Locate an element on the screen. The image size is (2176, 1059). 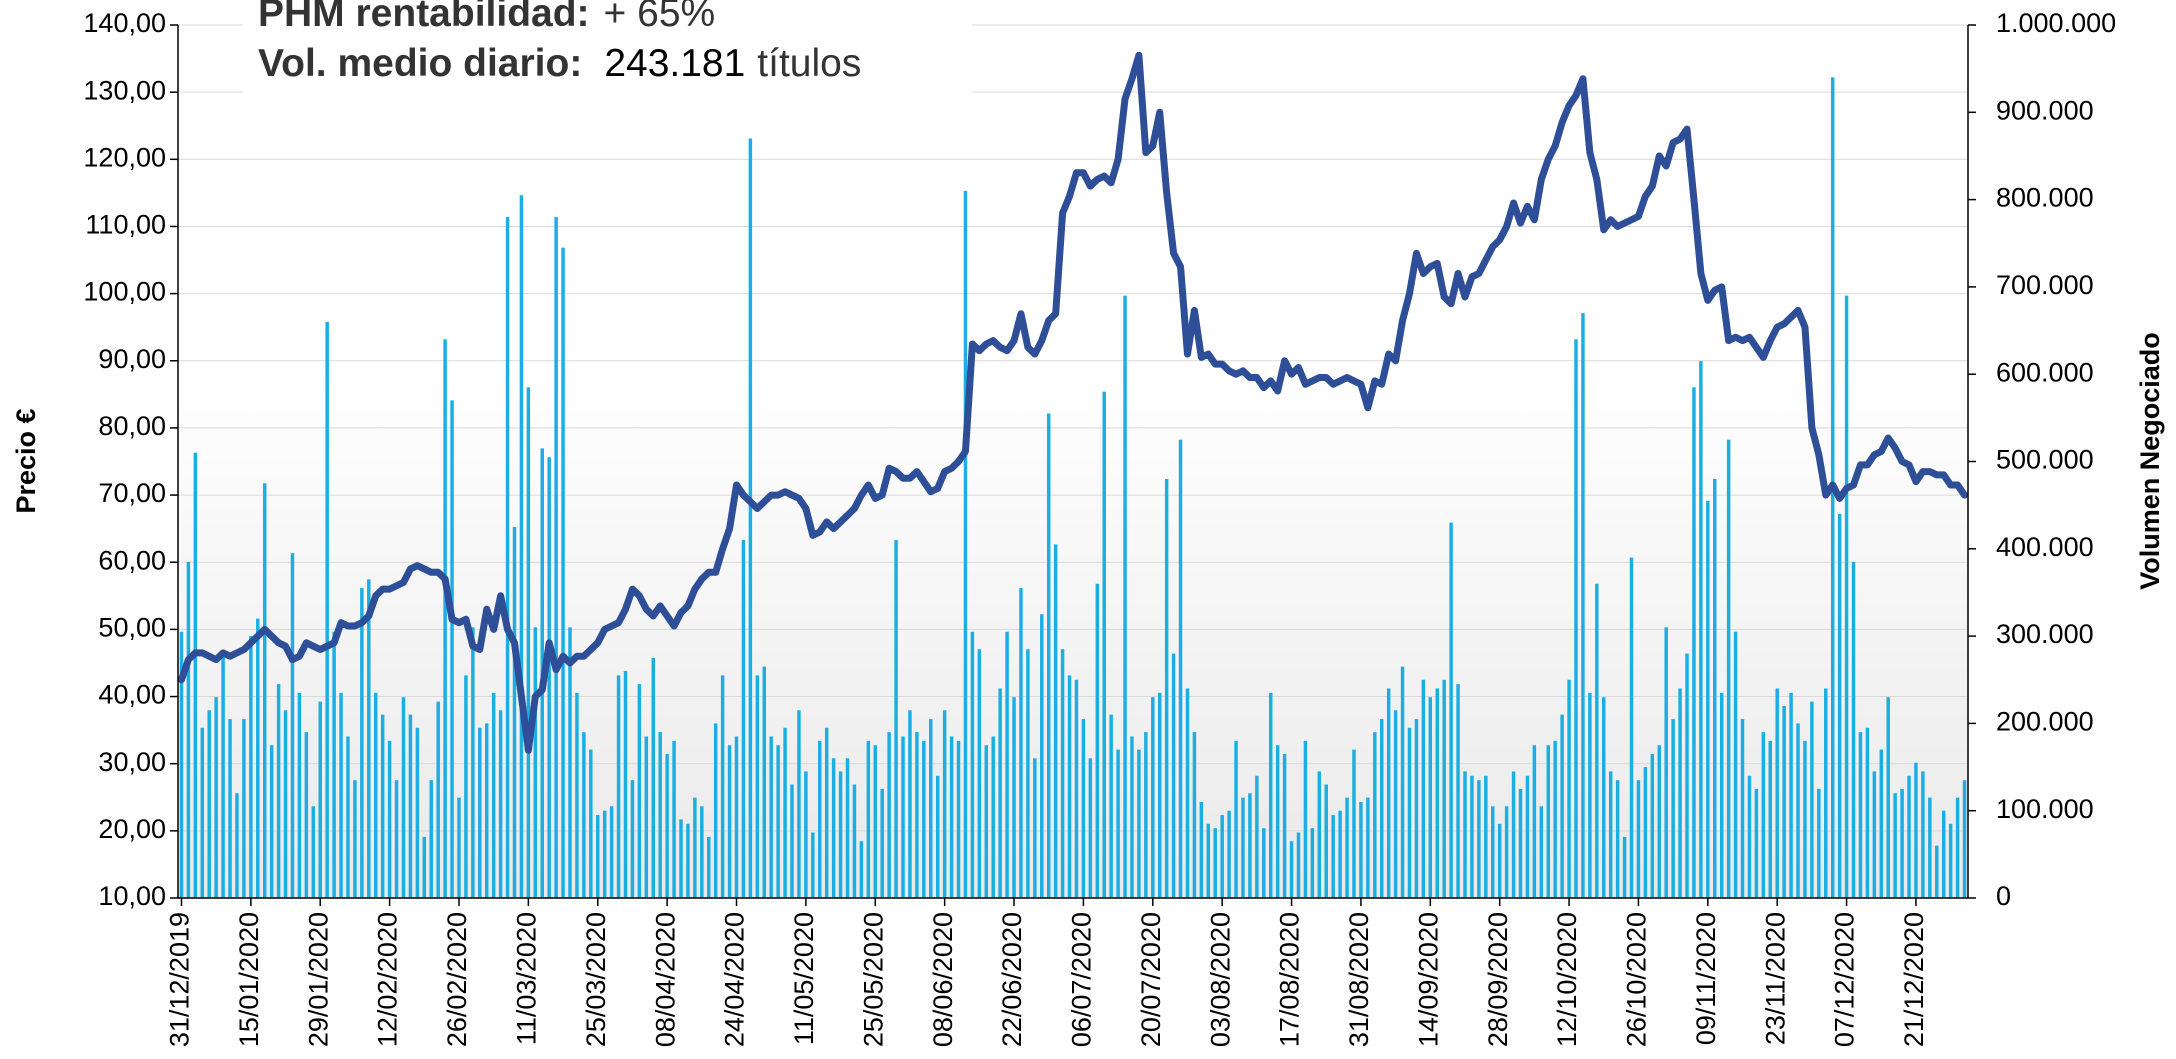
x-tick-label: 07/12/2020 is located at coordinates (1845, 979).